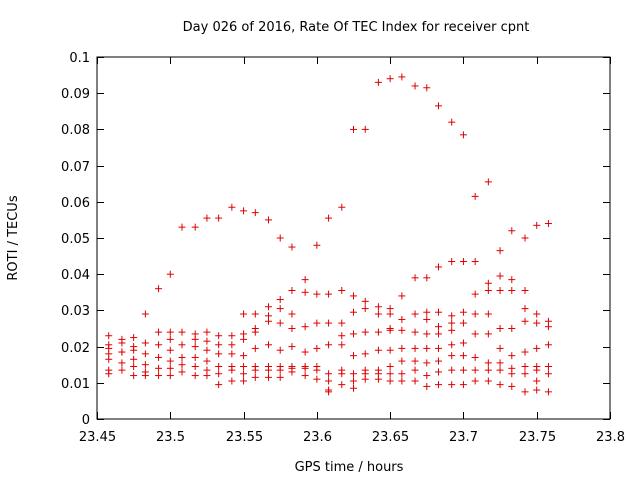 The image size is (640, 480). What do you see at coordinates (244, 437) in the screenshot?
I see `x-tick-label: 23.55` at bounding box center [244, 437].